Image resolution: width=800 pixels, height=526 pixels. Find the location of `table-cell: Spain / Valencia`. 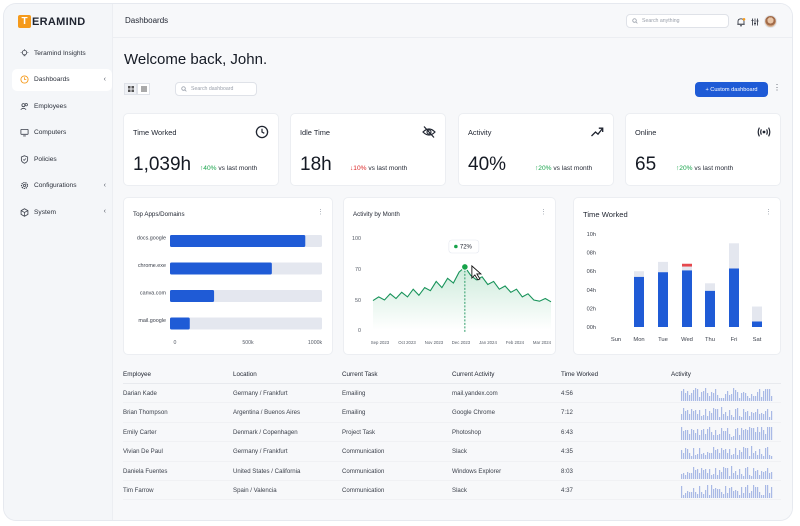

table-cell: Spain / Valencia is located at coordinates (255, 490).